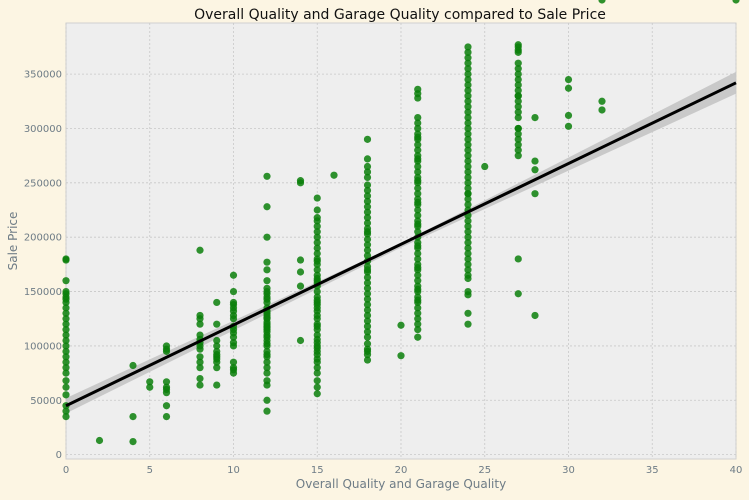 The width and height of the screenshot is (749, 500). What do you see at coordinates (43, 238) in the screenshot?
I see `y-tick-label: 200000` at bounding box center [43, 238].